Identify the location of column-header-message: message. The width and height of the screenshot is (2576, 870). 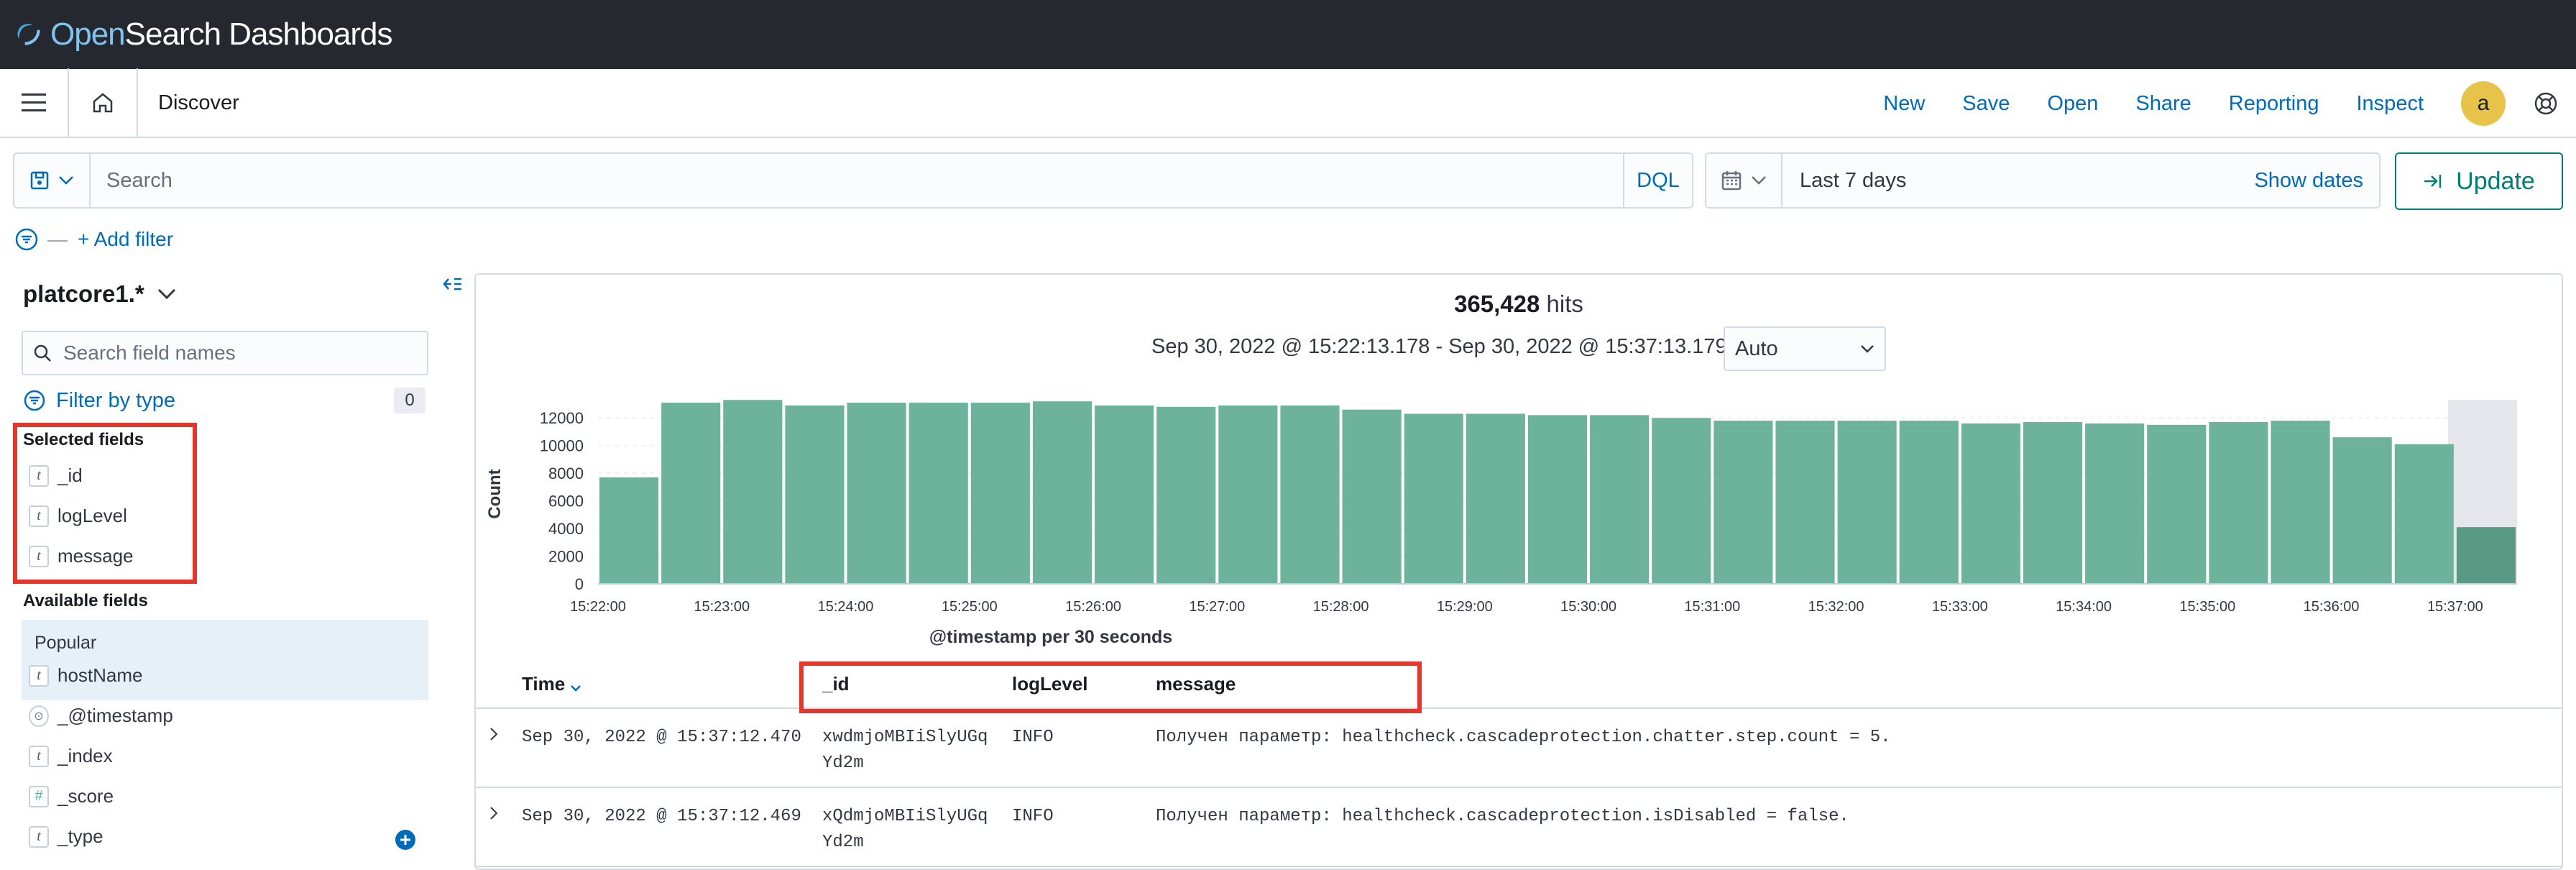
(1196, 684).